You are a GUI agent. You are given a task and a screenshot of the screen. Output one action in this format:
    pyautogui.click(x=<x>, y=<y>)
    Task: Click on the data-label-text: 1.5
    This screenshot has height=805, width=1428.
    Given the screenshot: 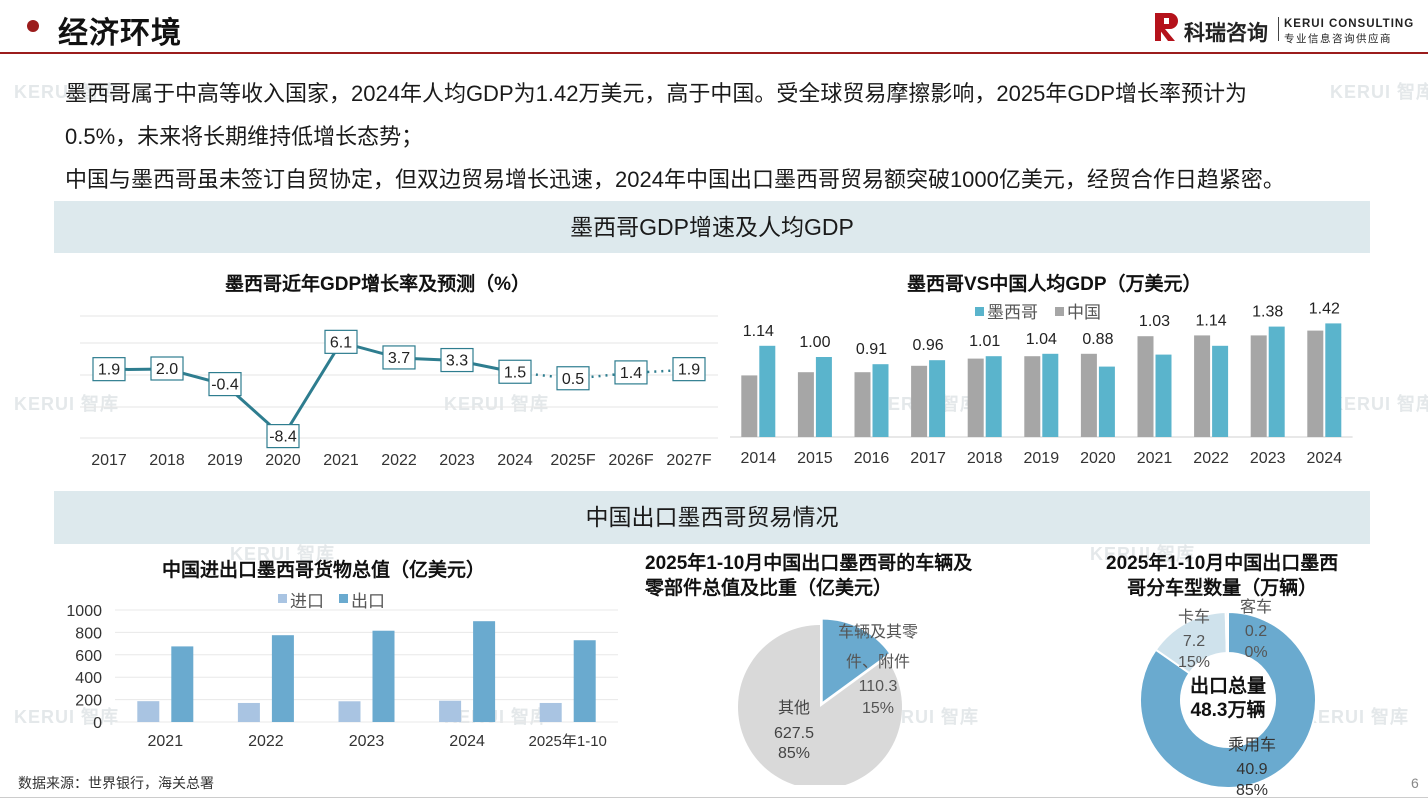 What is the action you would take?
    pyautogui.click(x=515, y=372)
    